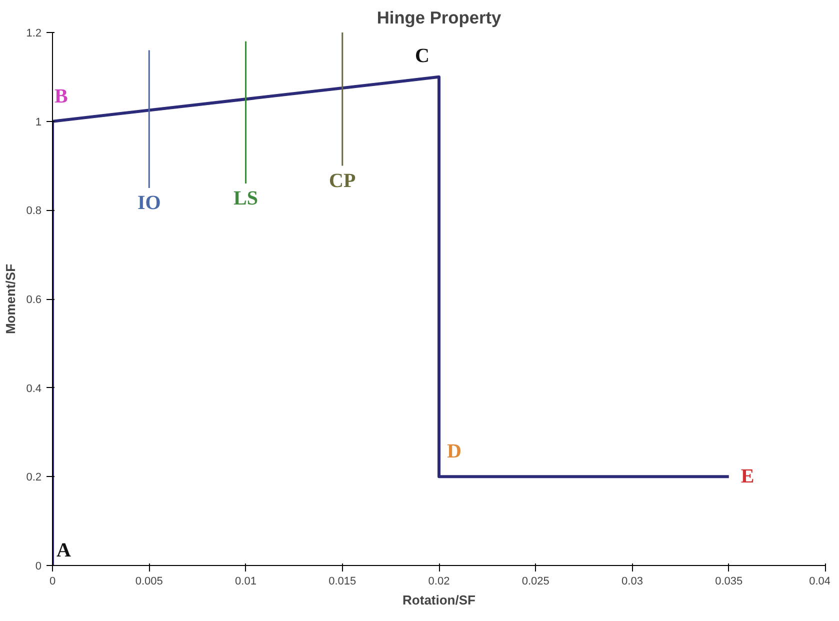 This screenshot has width=839, height=621. Describe the element at coordinates (64, 551) in the screenshot. I see `annotation: A` at that location.